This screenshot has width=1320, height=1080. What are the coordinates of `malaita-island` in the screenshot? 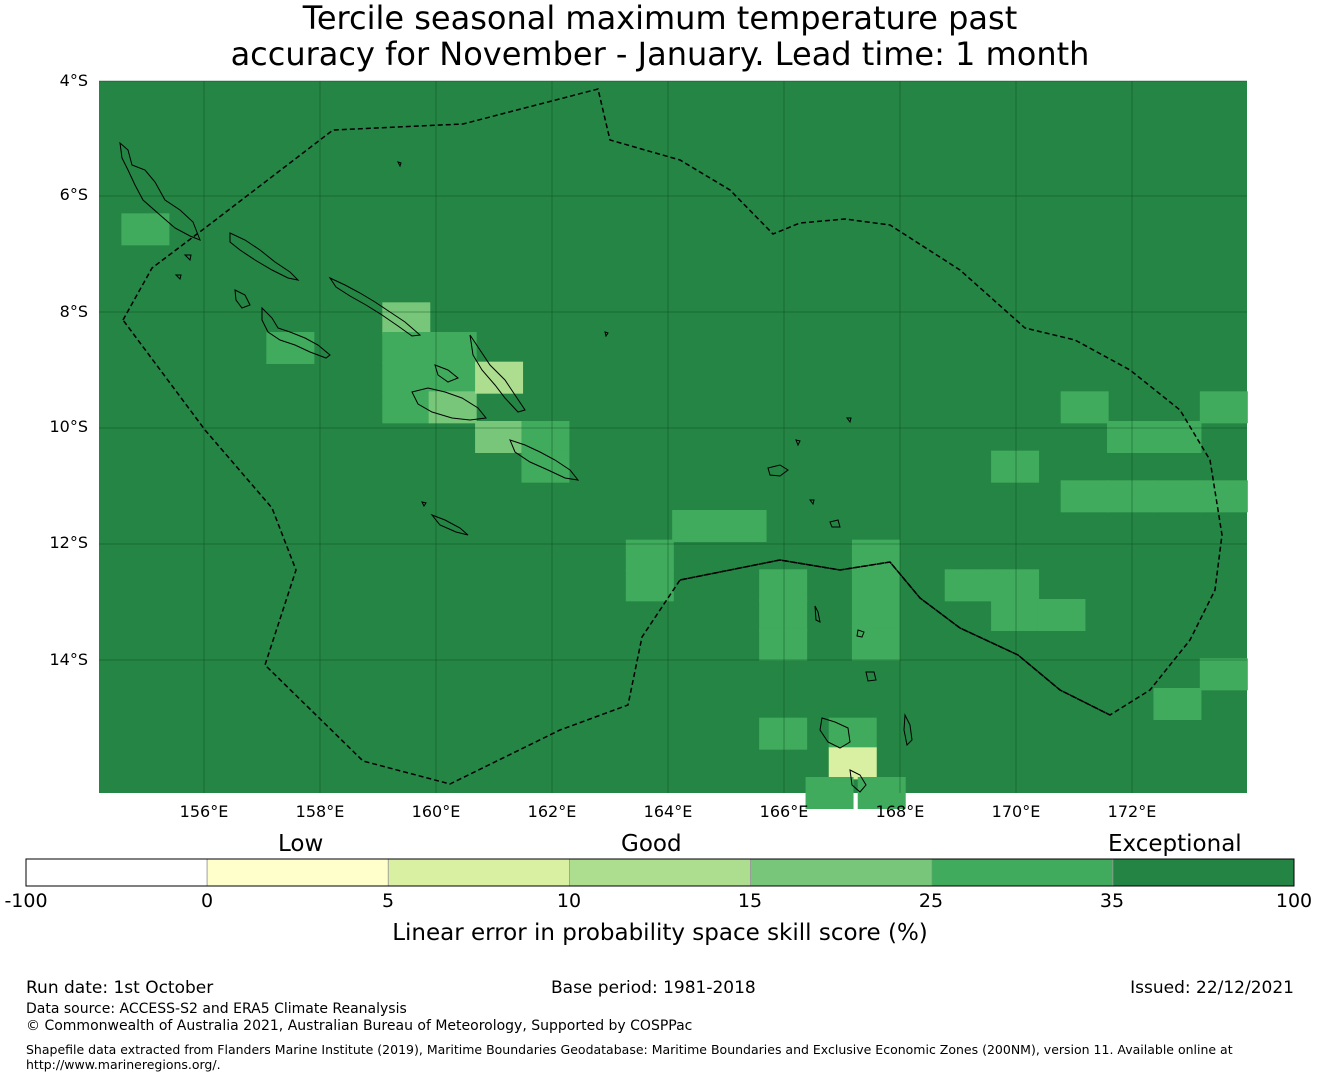 It's located at (497, 373).